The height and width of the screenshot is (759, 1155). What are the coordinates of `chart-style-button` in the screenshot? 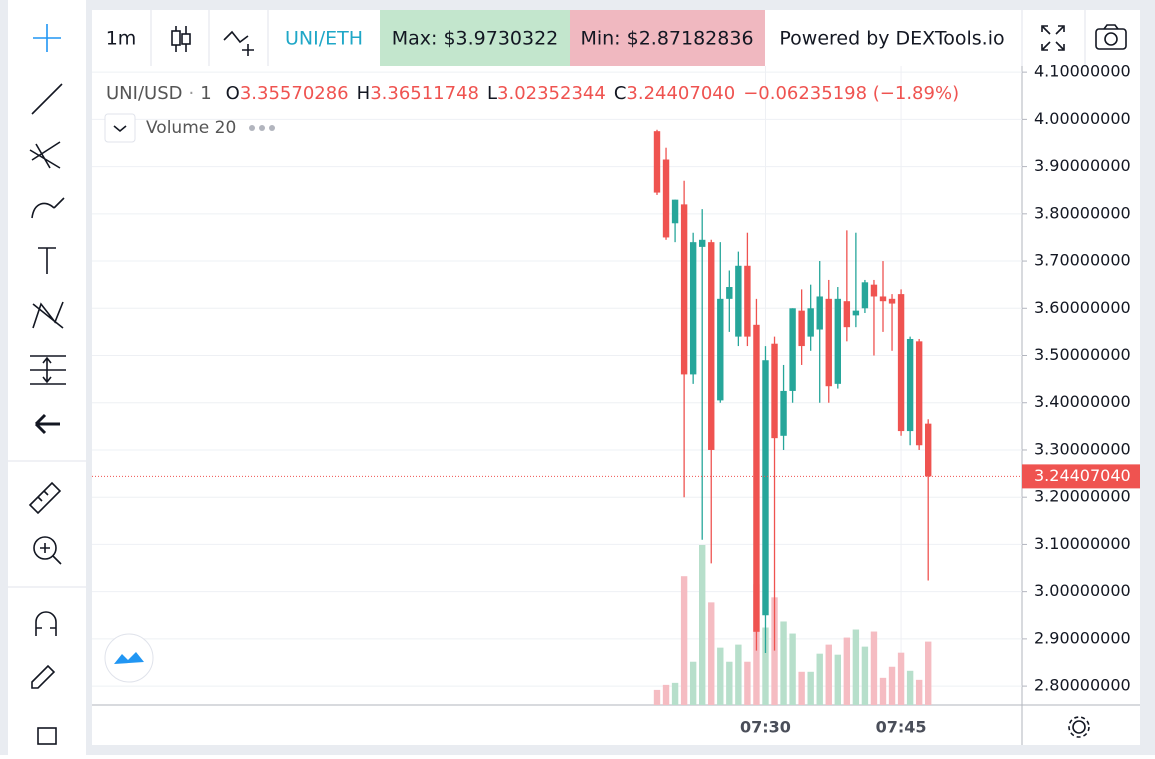 It's located at (181, 39).